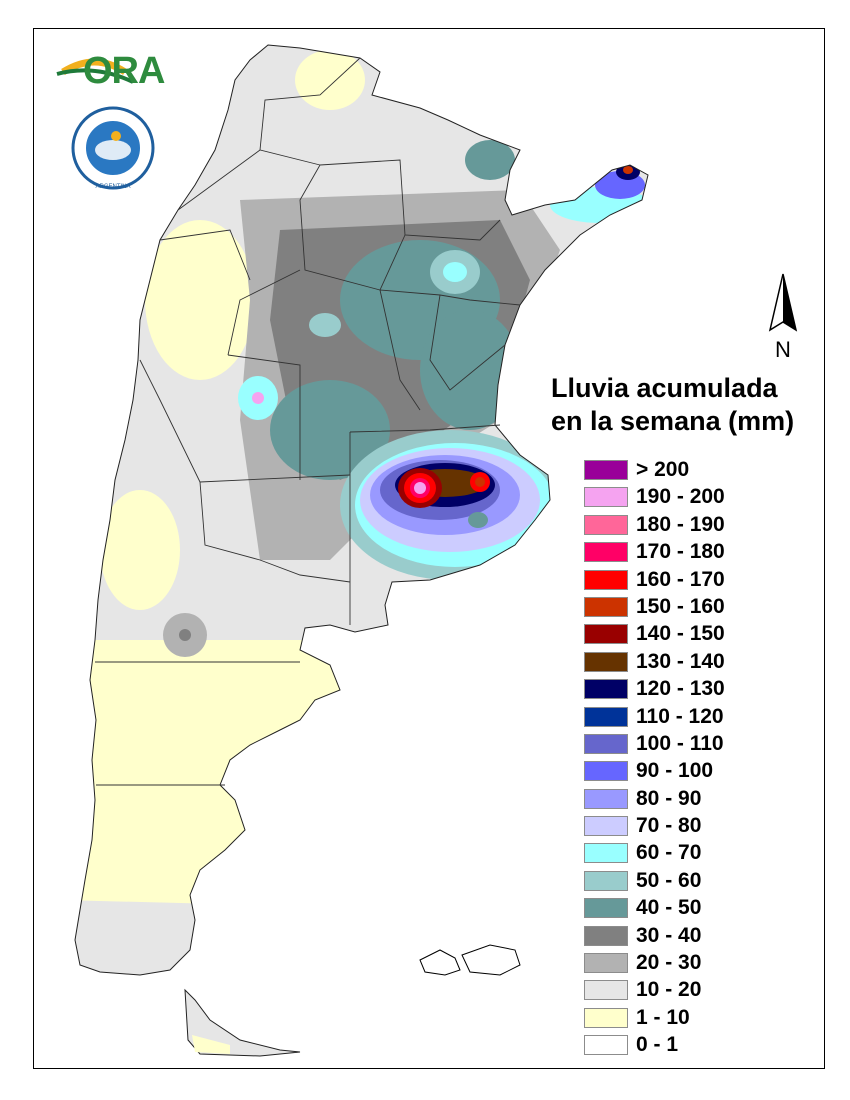  Describe the element at coordinates (242, 1022) in the screenshot. I see `tierra-del-fuego` at that location.